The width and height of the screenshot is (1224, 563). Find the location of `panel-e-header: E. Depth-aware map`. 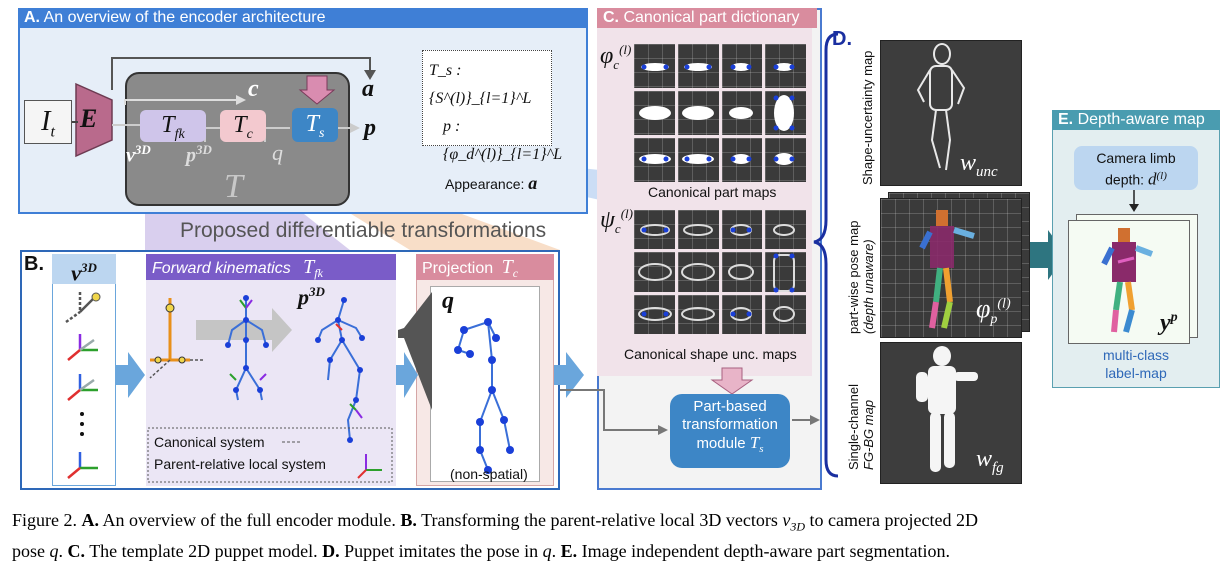

panel-e-header: E. Depth-aware map is located at coordinates (1136, 120).